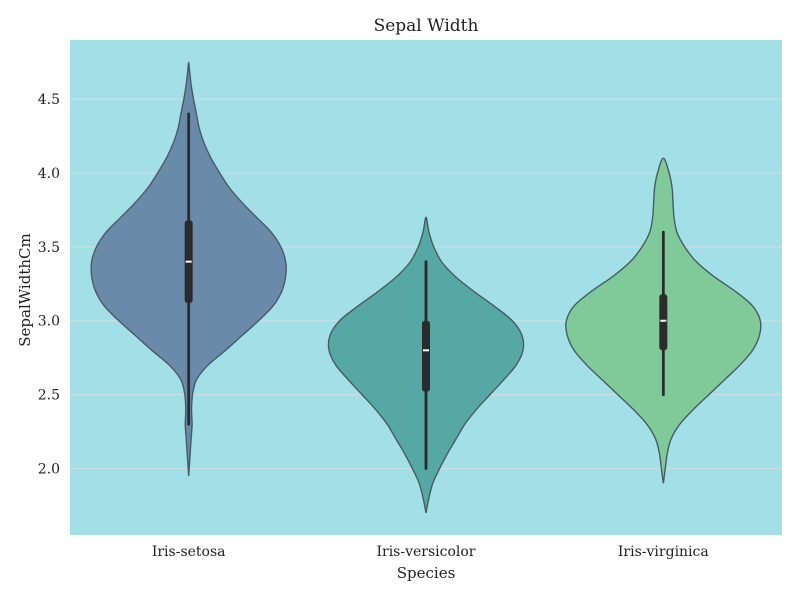 The image size is (800, 600). Describe the element at coordinates (25, 289) in the screenshot. I see `y-axis-label: SepalWidthCm` at that location.